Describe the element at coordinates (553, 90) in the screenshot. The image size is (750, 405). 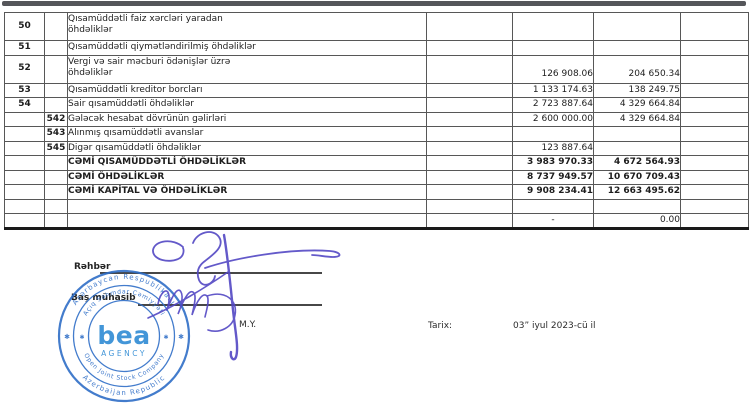
I see `value1-cell: 1 133 174.63` at that location.